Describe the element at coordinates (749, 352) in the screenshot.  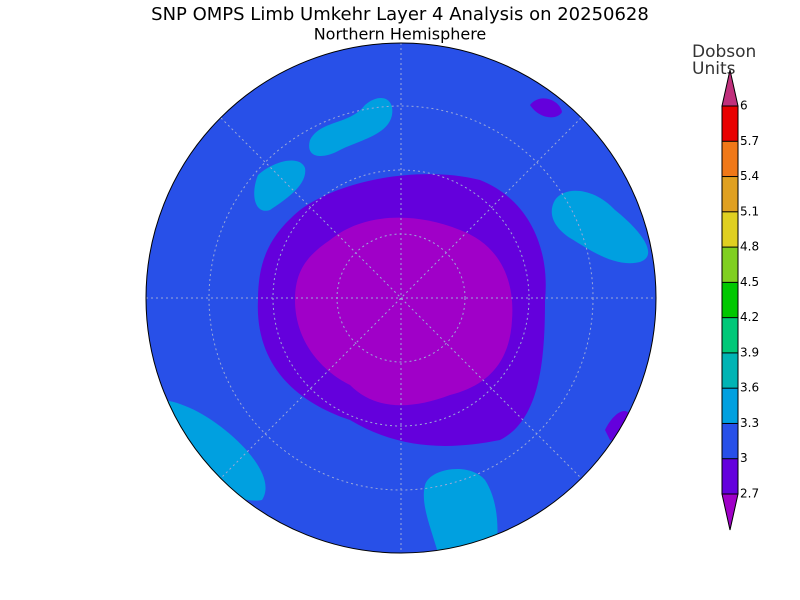
I see `colorbar-tick-label: 3.9` at that location.